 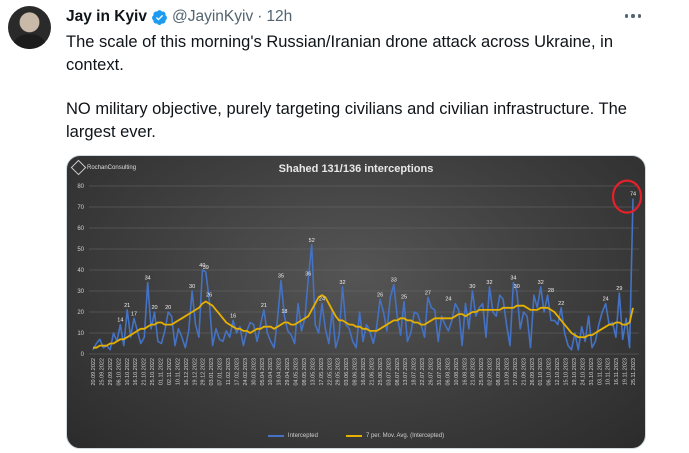 What do you see at coordinates (513, 279) in the screenshot?
I see `data-label-123: 34` at bounding box center [513, 279].